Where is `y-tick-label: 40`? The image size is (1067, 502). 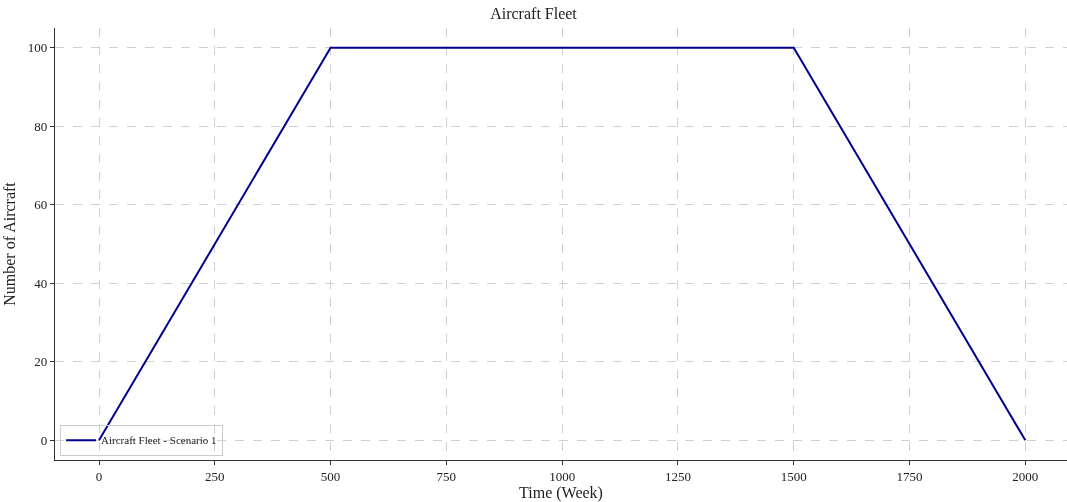 y-tick-label: 40 is located at coordinates (41, 283).